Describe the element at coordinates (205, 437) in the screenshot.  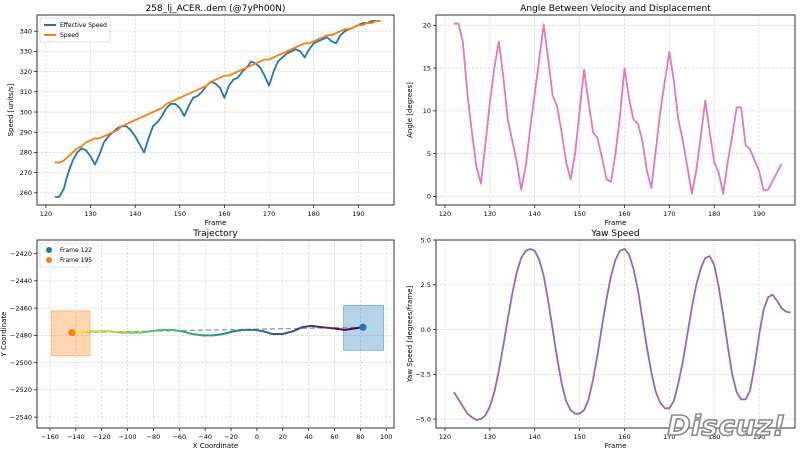
I see `x-tick-label: −40` at that location.